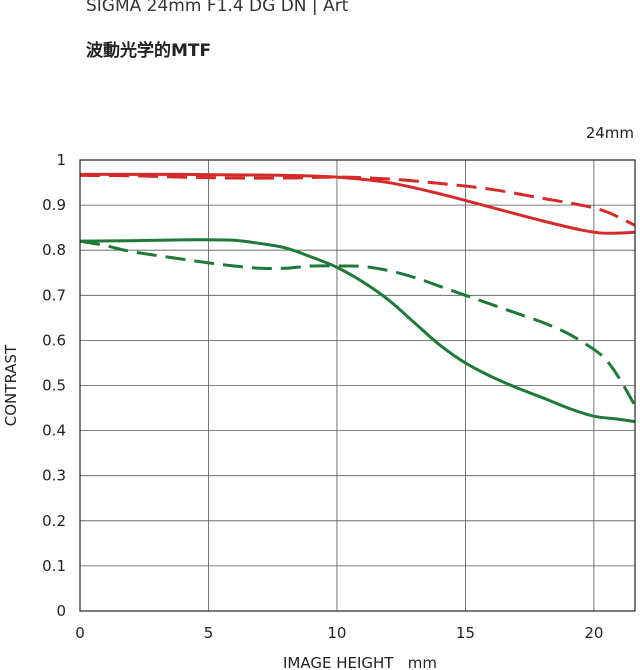  What do you see at coordinates (54, 476) in the screenshot?
I see `y-tick-label: 0.3` at bounding box center [54, 476].